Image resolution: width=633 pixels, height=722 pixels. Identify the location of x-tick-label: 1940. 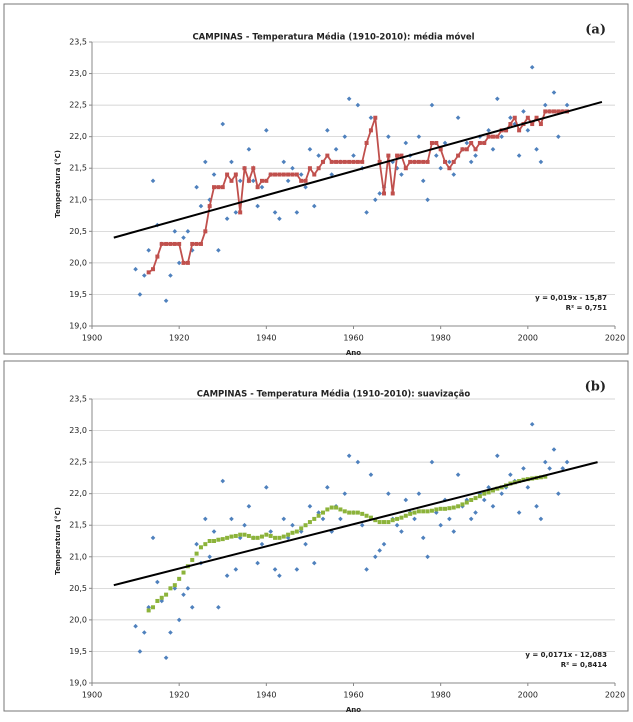
(266, 695).